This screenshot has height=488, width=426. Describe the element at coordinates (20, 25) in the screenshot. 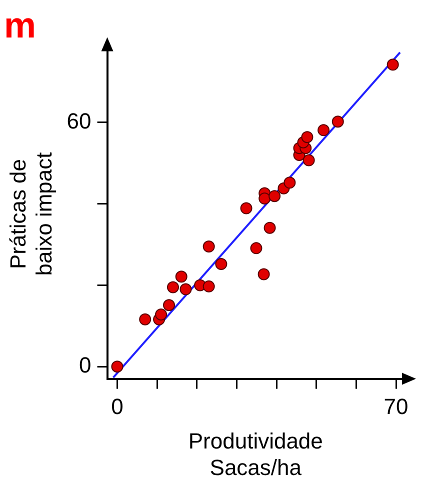

I see `chart-title: m` at that location.